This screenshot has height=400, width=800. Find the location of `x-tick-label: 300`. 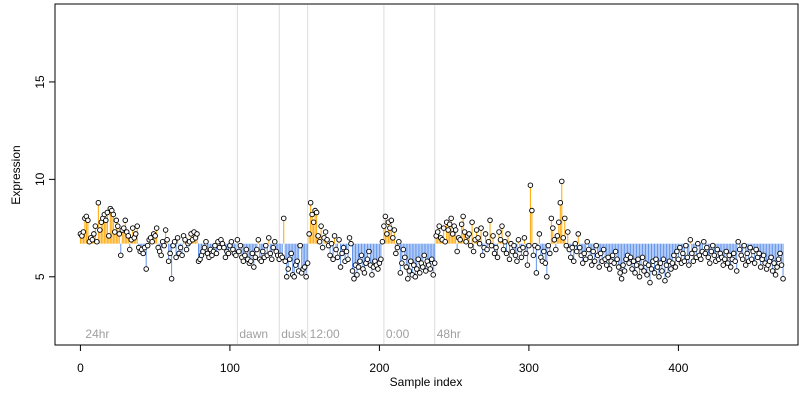

x-tick-label: 300 is located at coordinates (529, 368).